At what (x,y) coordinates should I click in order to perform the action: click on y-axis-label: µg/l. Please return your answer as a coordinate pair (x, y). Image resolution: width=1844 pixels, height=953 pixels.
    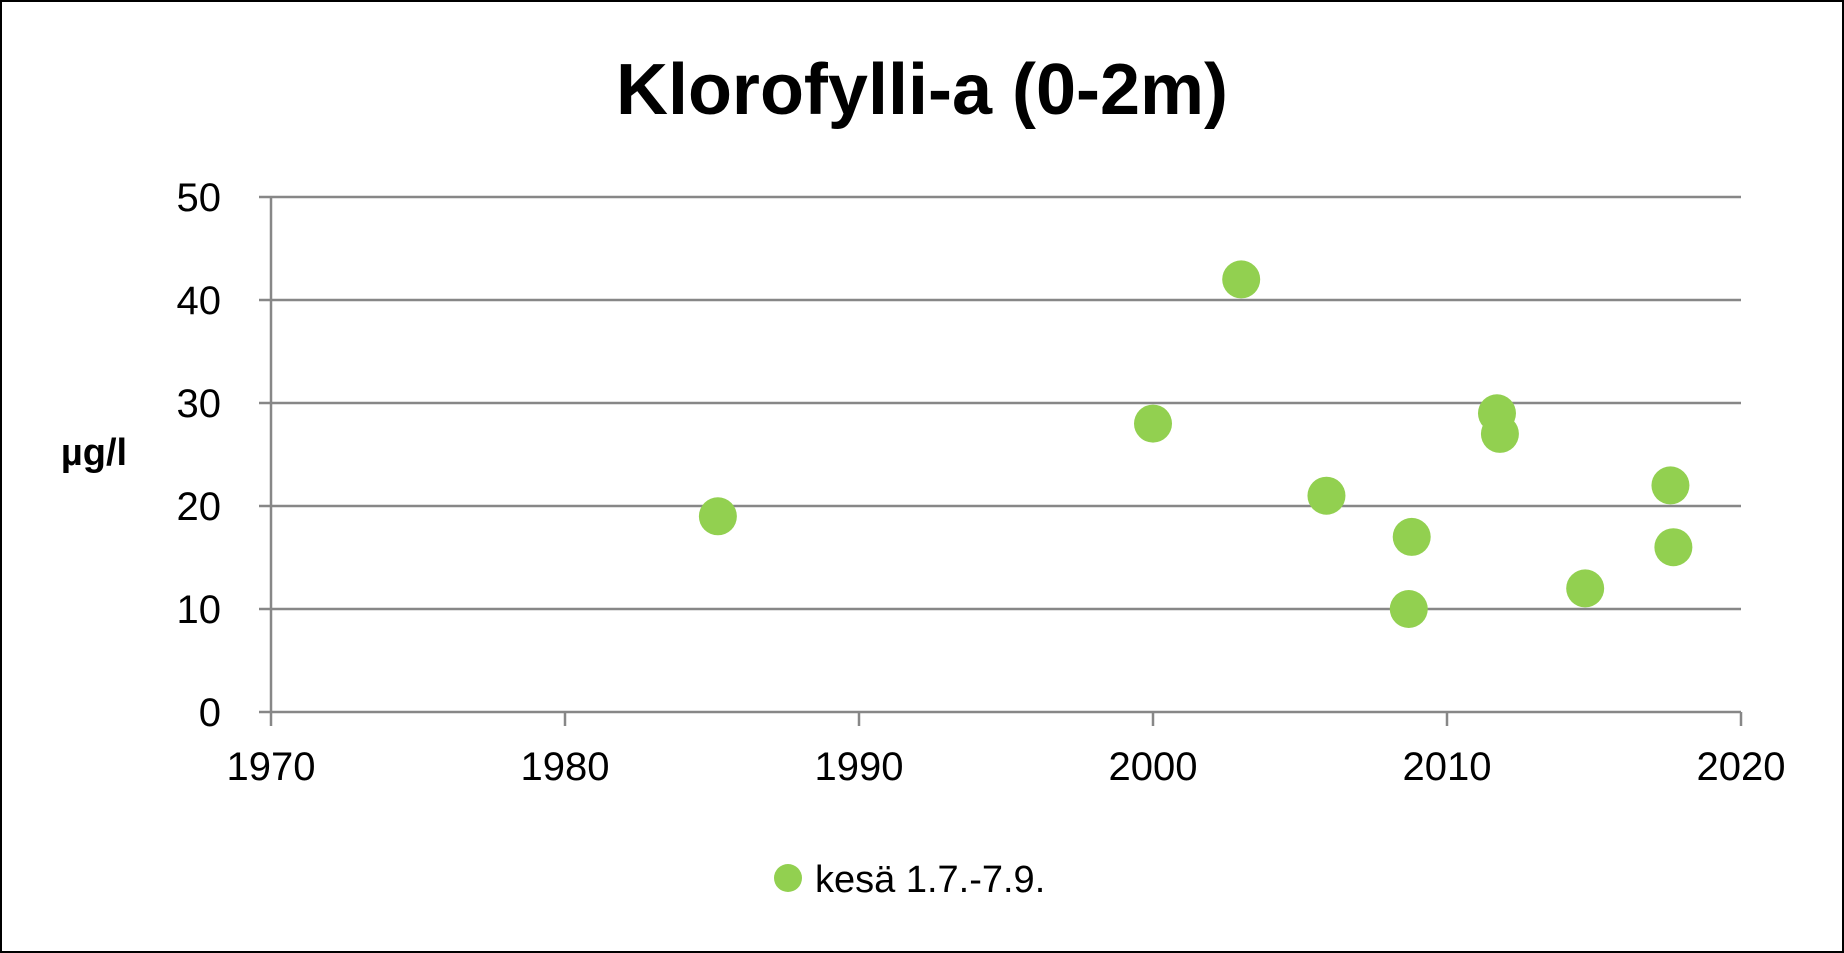
    Looking at the image, I should click on (94, 453).